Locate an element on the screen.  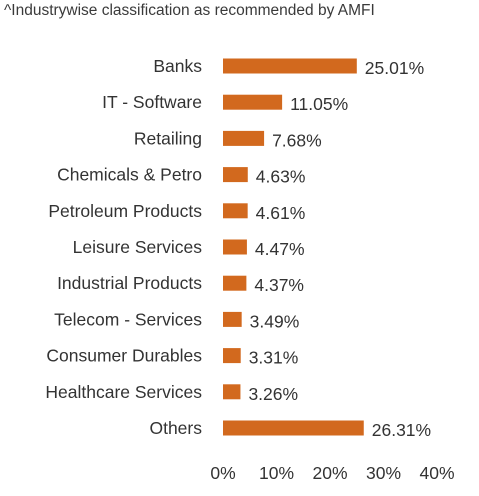
x-axis: 0% 10% 20% 30% 40% is located at coordinates (332, 473).